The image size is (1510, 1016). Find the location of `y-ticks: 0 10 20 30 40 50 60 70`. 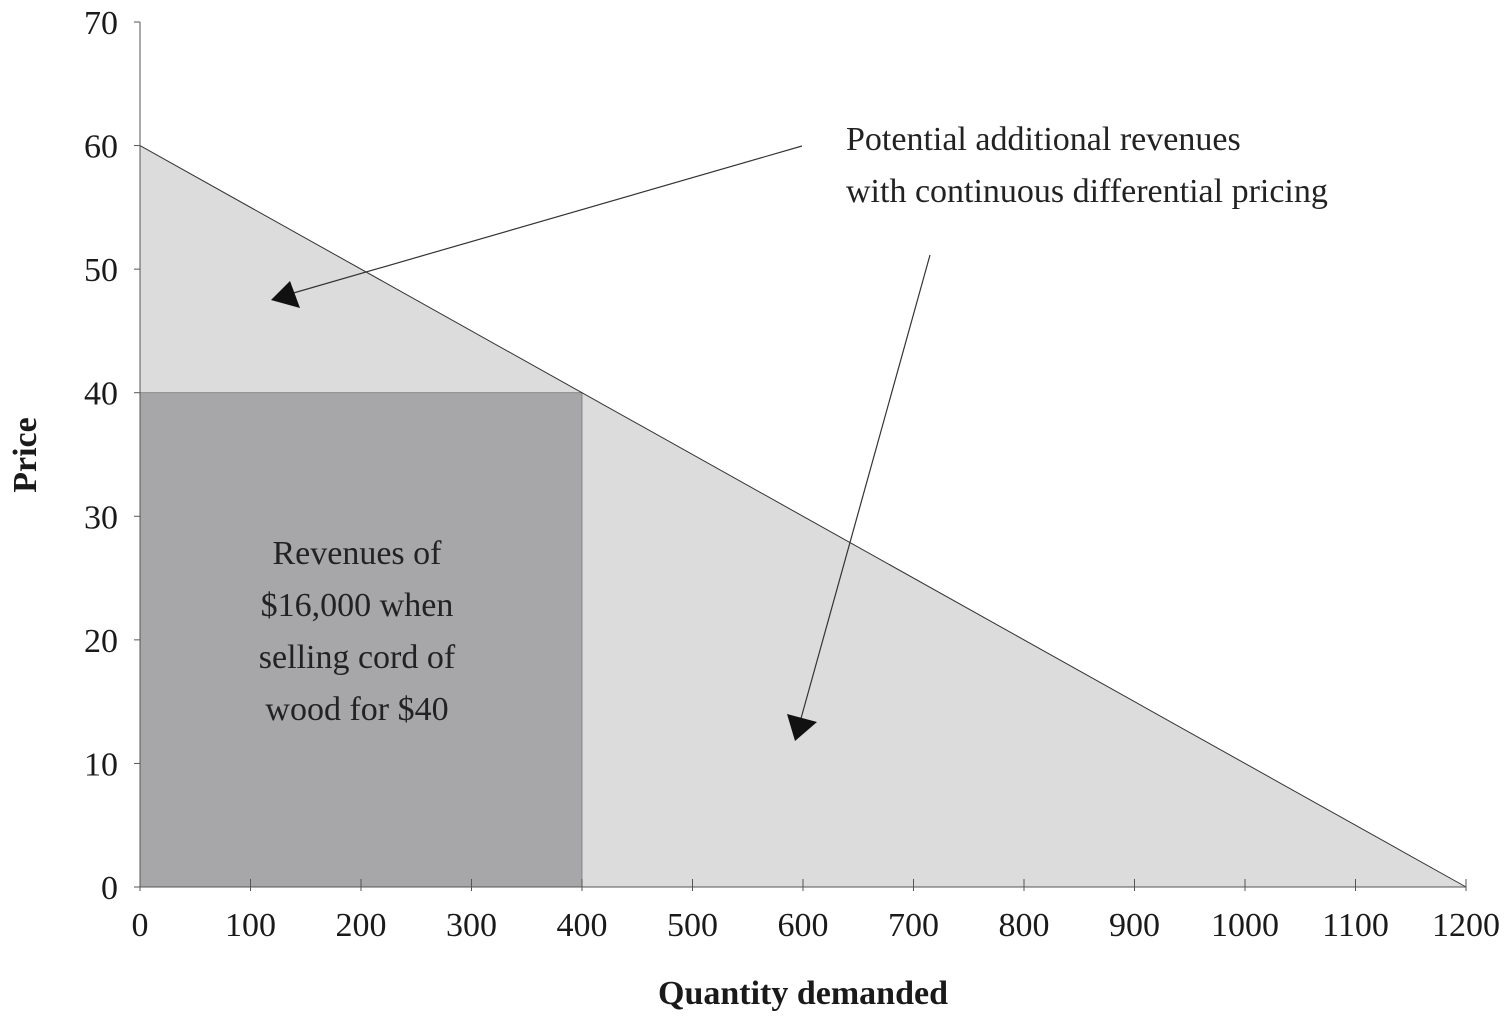

y-ticks: 0 10 20 30 40 50 60 70 is located at coordinates (112, 456).